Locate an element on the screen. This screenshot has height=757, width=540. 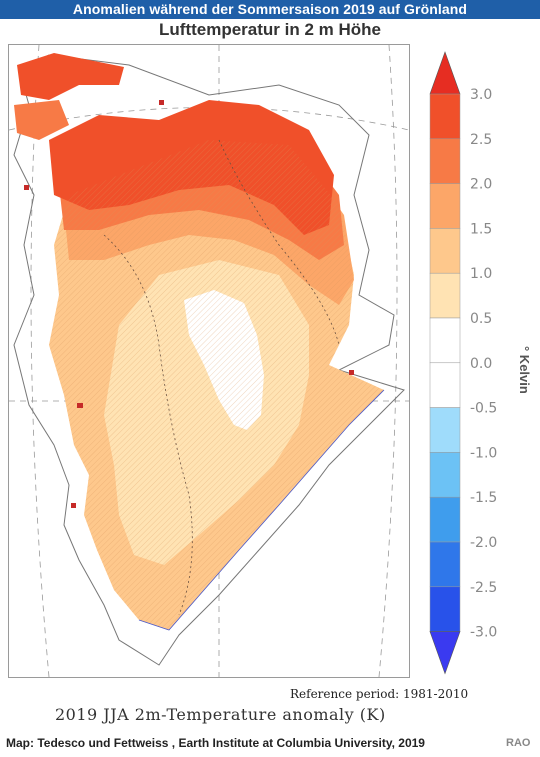
colorbar-tick-label: 0.0 is located at coordinates (481, 364).